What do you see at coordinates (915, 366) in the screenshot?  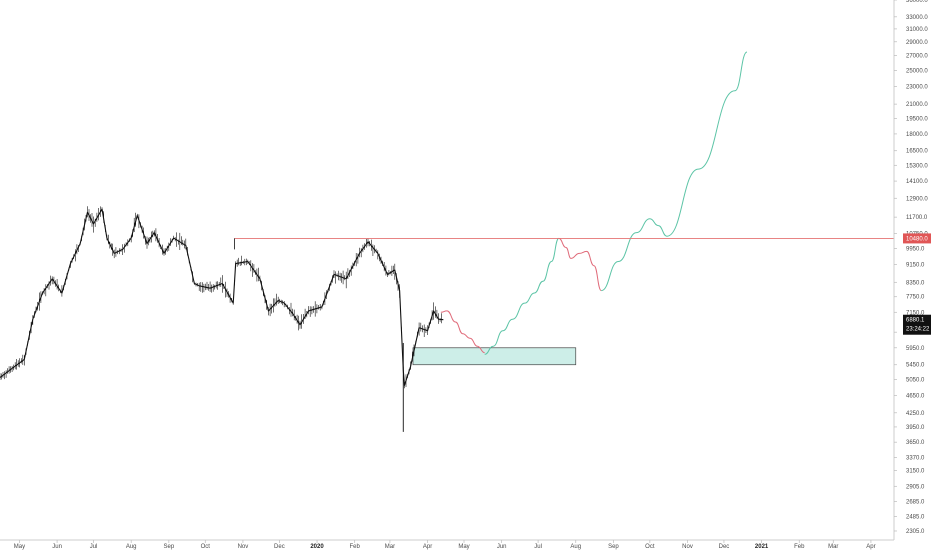 I see `y-tick-label: 5450.0` at bounding box center [915, 366].